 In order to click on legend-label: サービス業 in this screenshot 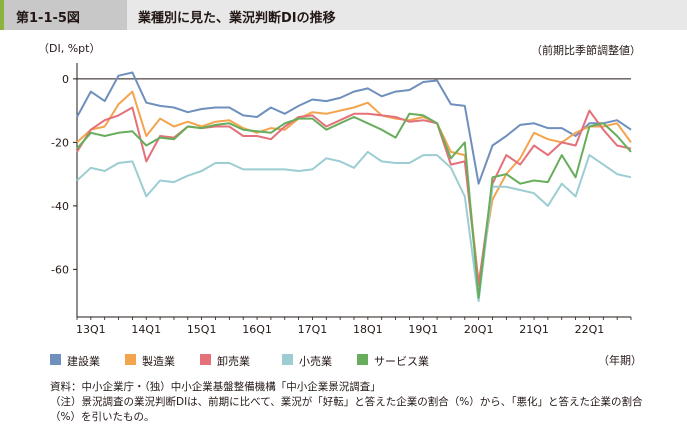, I will do `click(401, 361)`.